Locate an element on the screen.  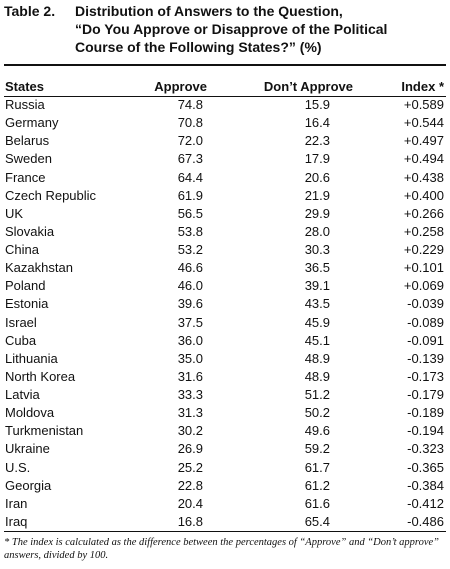
cell: -0.486 is located at coordinates (425, 521).